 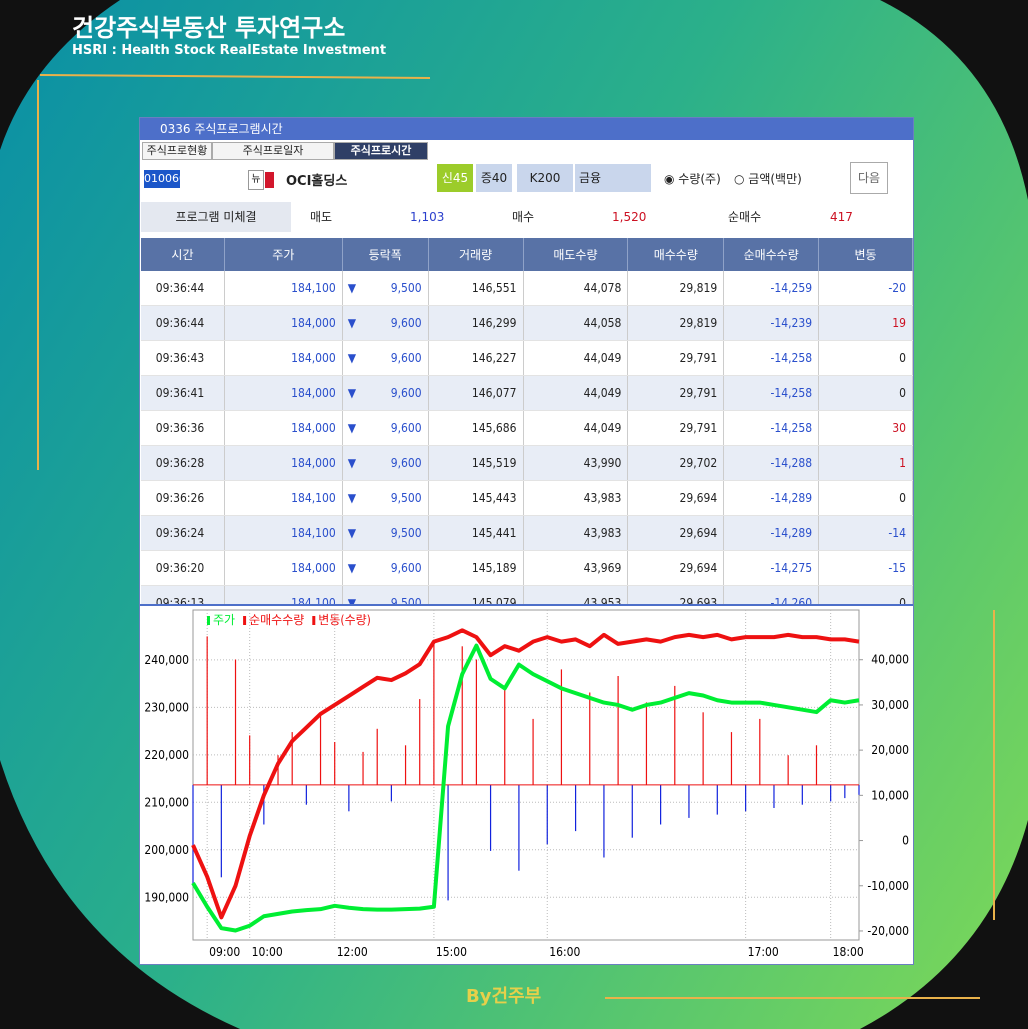 What do you see at coordinates (381, 151) in the screenshot?
I see `tab: 주식프로시간` at bounding box center [381, 151].